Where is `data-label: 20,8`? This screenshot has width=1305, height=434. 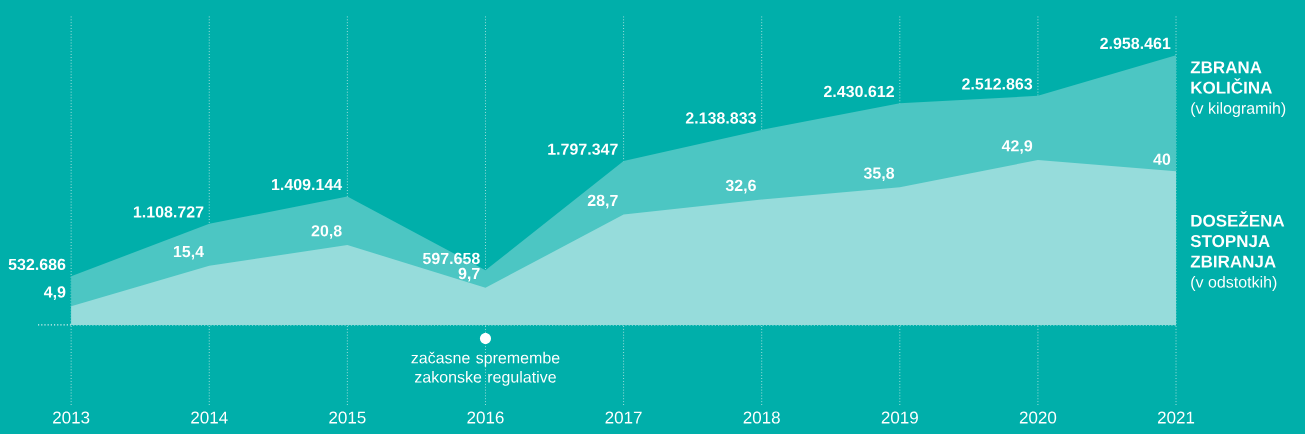 data-label: 20,8 is located at coordinates (326, 232).